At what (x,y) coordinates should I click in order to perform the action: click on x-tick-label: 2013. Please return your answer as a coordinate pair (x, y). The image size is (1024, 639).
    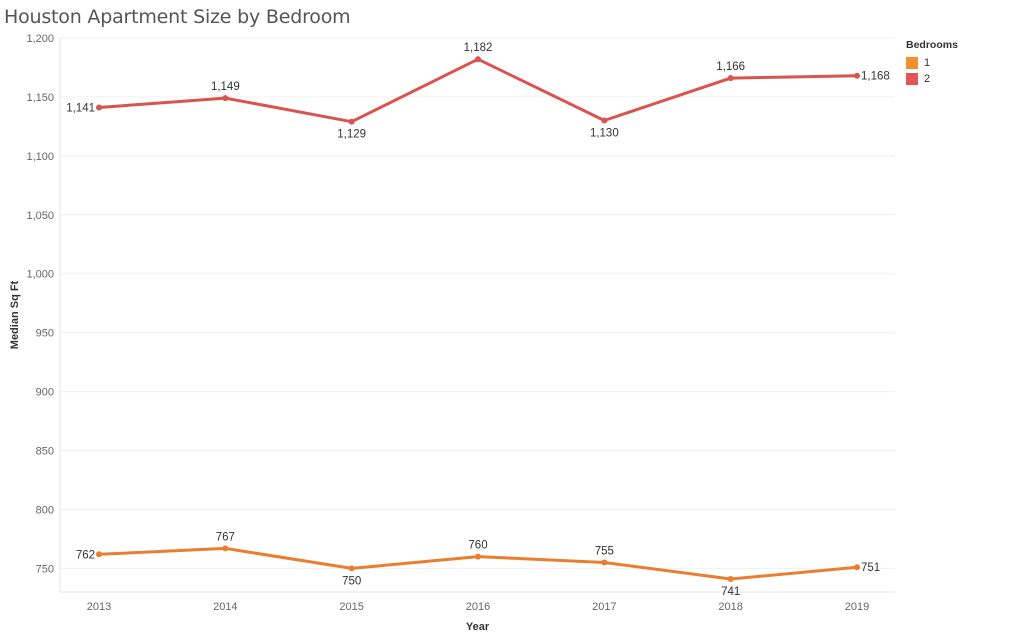
    Looking at the image, I should click on (99, 607).